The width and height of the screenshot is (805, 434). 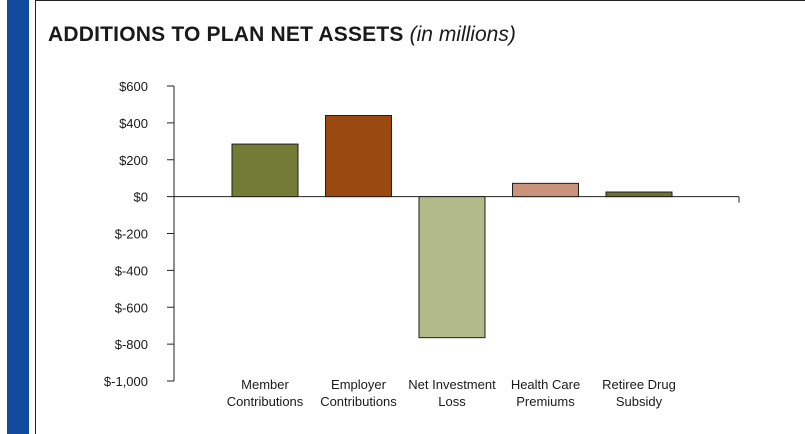 What do you see at coordinates (141, 197) in the screenshot?
I see `y-tick-label: $0` at bounding box center [141, 197].